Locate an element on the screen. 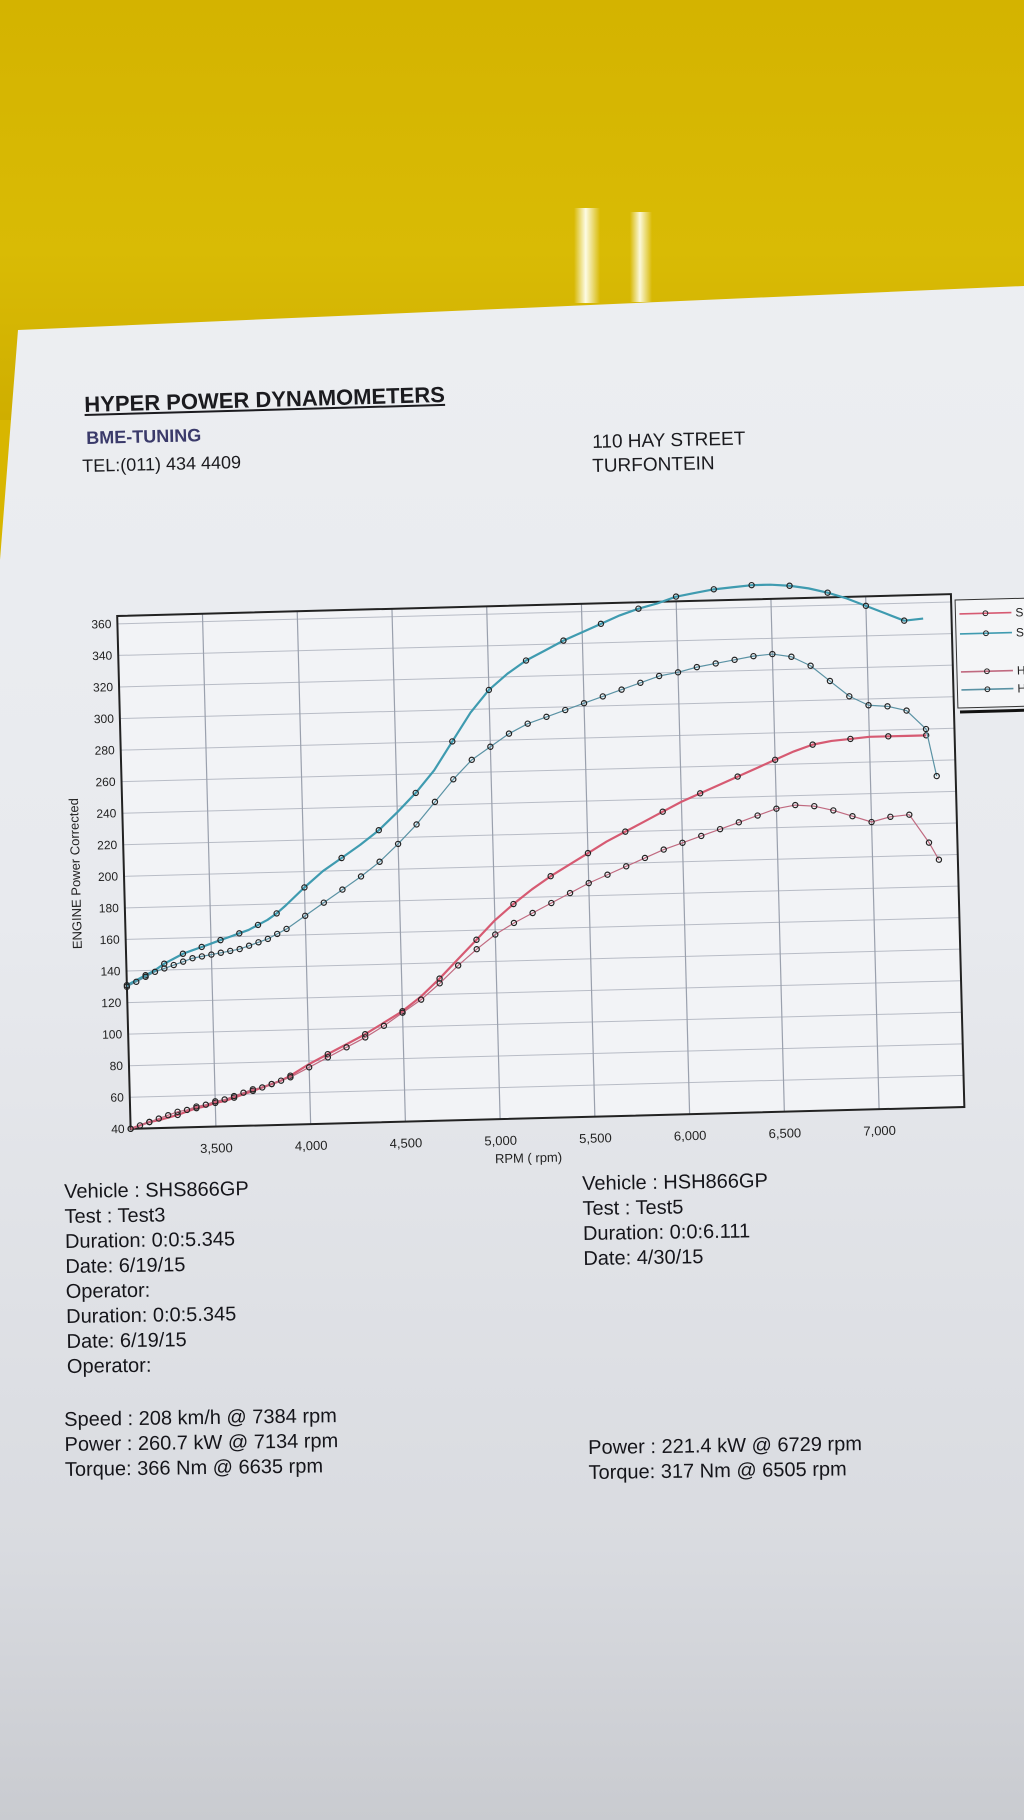  duration-label: Duration: 0:0:5.345 is located at coordinates (151, 1315).